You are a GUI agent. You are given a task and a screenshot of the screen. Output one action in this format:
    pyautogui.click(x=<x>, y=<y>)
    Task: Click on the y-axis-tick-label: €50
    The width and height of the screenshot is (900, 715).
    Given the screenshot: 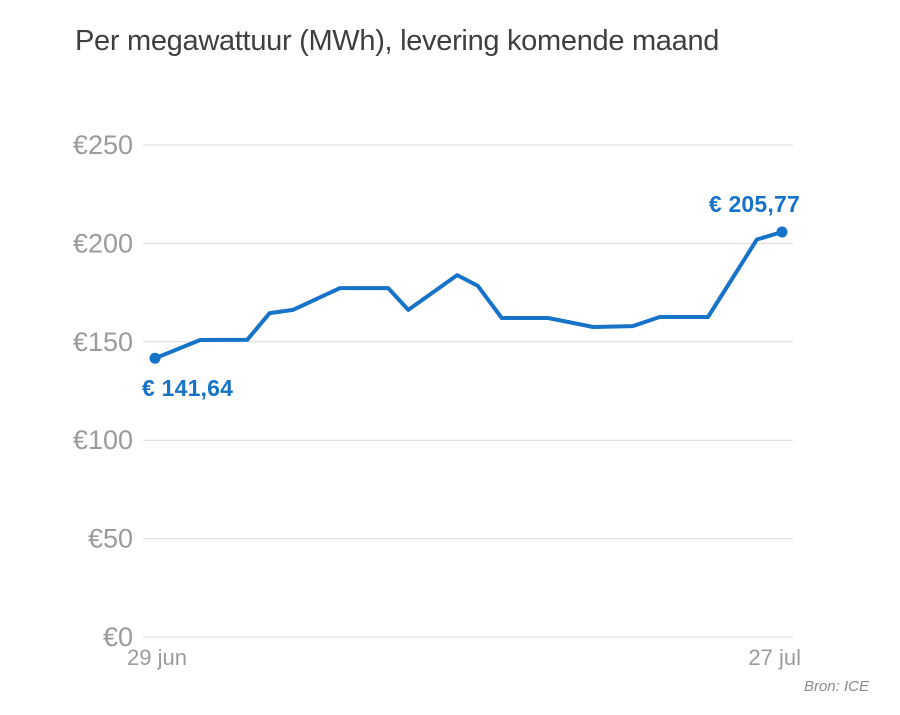 What is the action you would take?
    pyautogui.click(x=110, y=539)
    